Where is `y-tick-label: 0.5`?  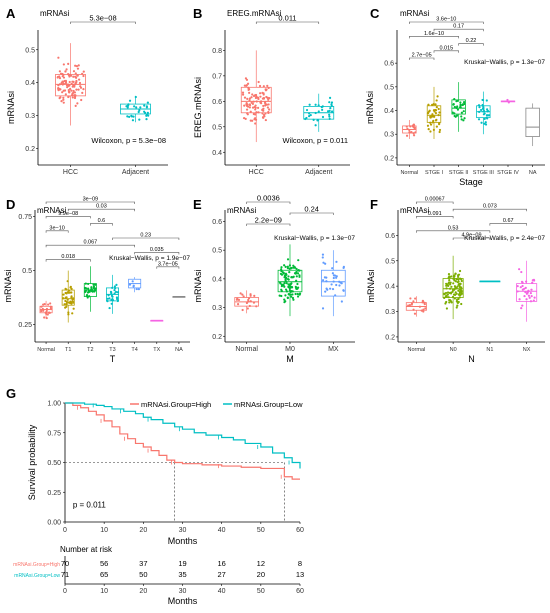 y-tick-label: 0.5 is located at coordinates (217, 251).